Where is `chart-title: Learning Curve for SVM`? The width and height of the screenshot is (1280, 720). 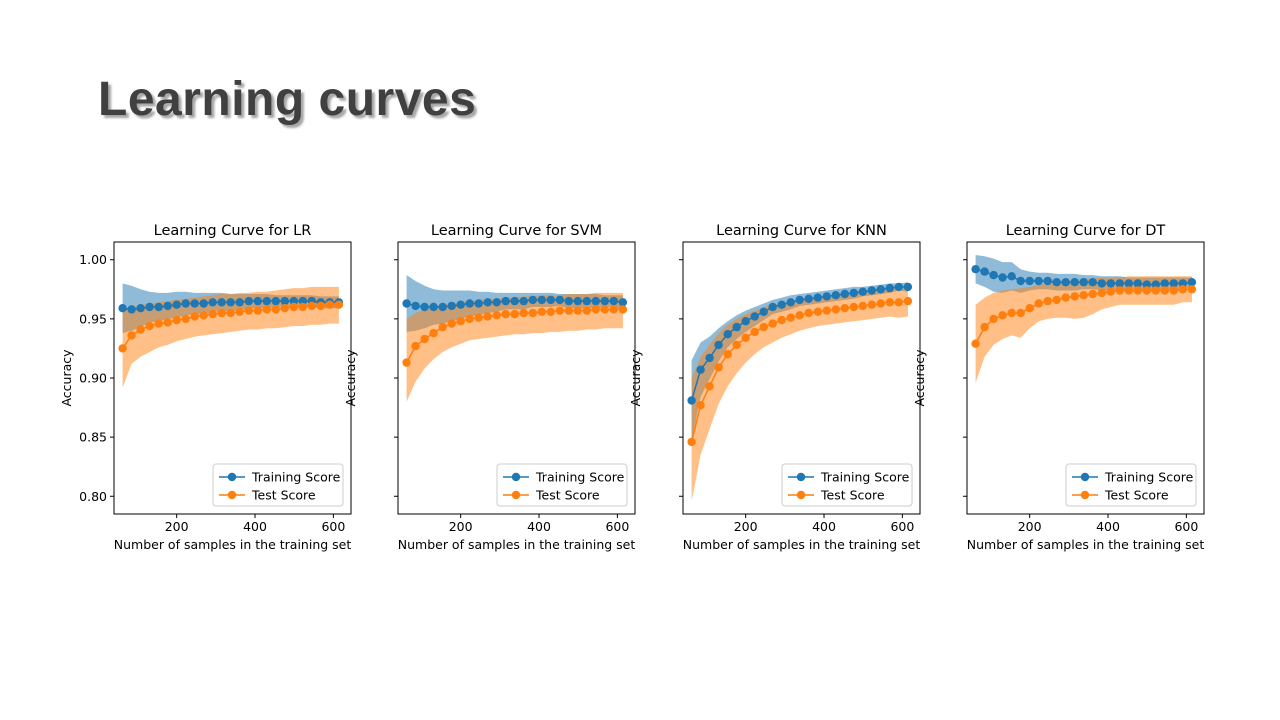 chart-title: Learning Curve for SVM is located at coordinates (516, 231).